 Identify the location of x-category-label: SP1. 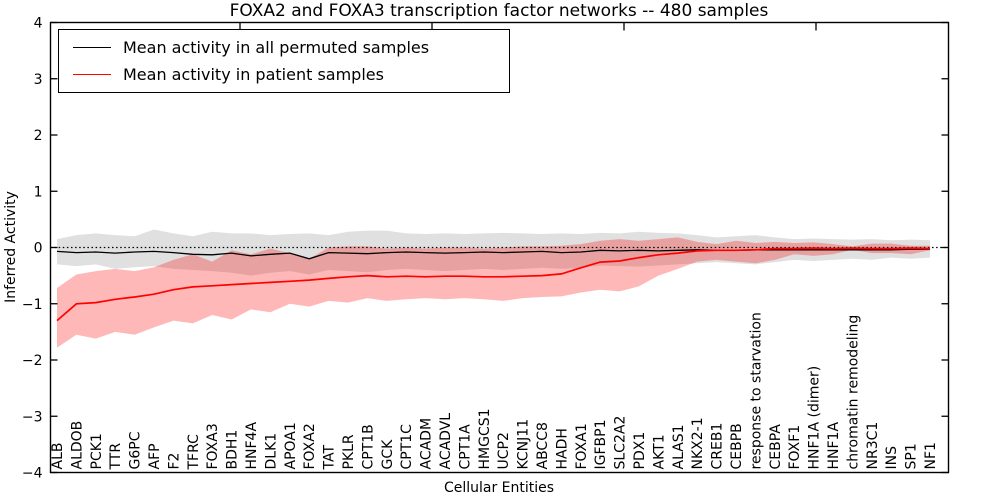
(912, 456).